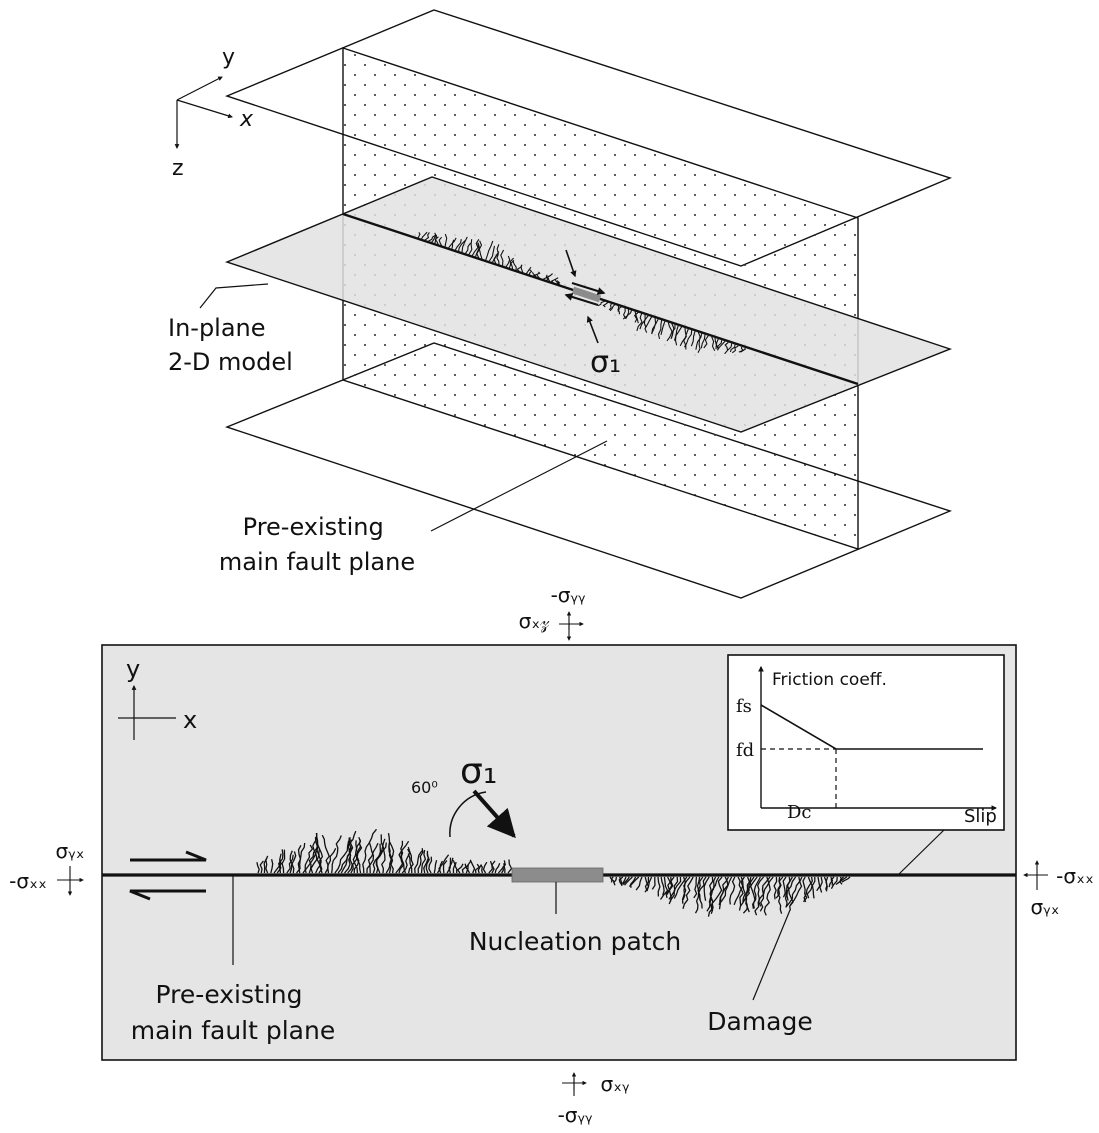  Describe the element at coordinates (234, 296) in the screenshot. I see `inplane-label-leader` at that location.